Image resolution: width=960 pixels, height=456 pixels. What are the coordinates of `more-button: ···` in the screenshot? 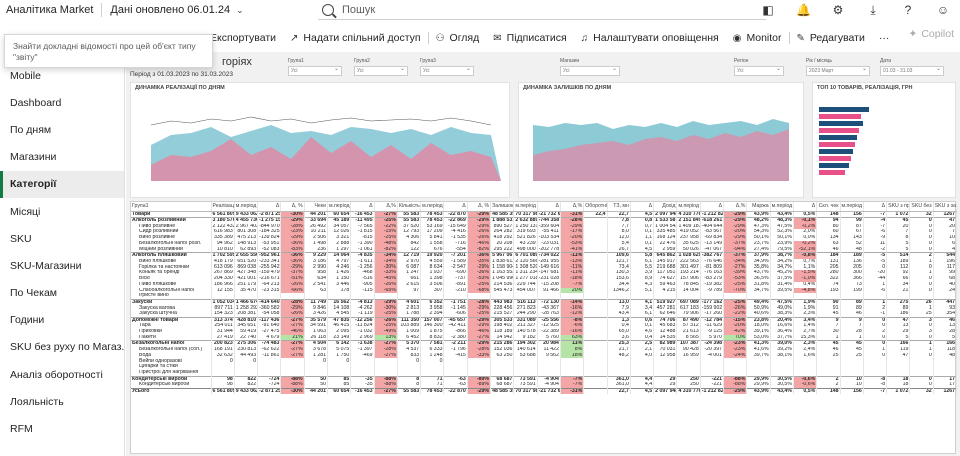 It's located at (884, 38).